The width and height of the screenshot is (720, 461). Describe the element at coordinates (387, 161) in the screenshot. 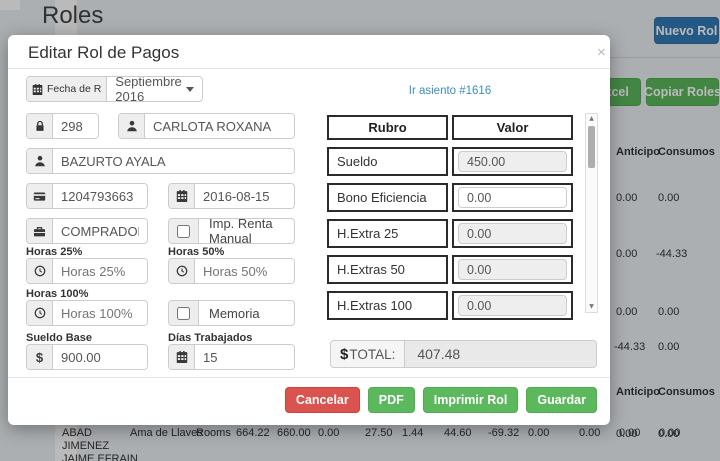

I see `rubro-label-sueldo: Sueldo` at that location.